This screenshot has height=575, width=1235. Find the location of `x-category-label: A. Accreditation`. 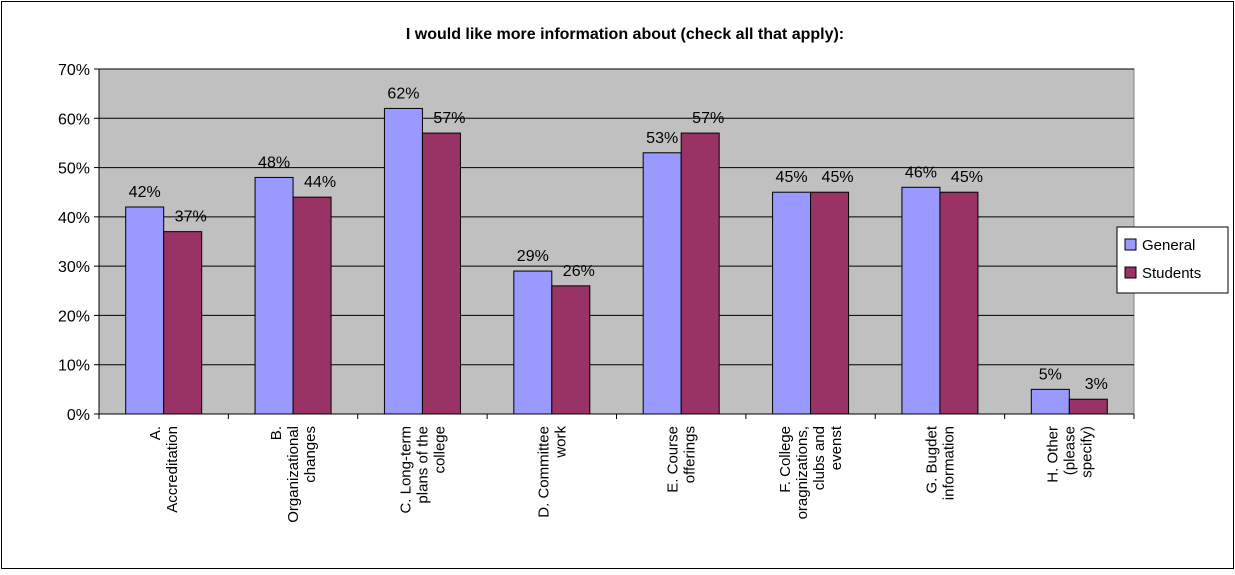

x-category-label: A. Accreditation is located at coordinates (164, 469).